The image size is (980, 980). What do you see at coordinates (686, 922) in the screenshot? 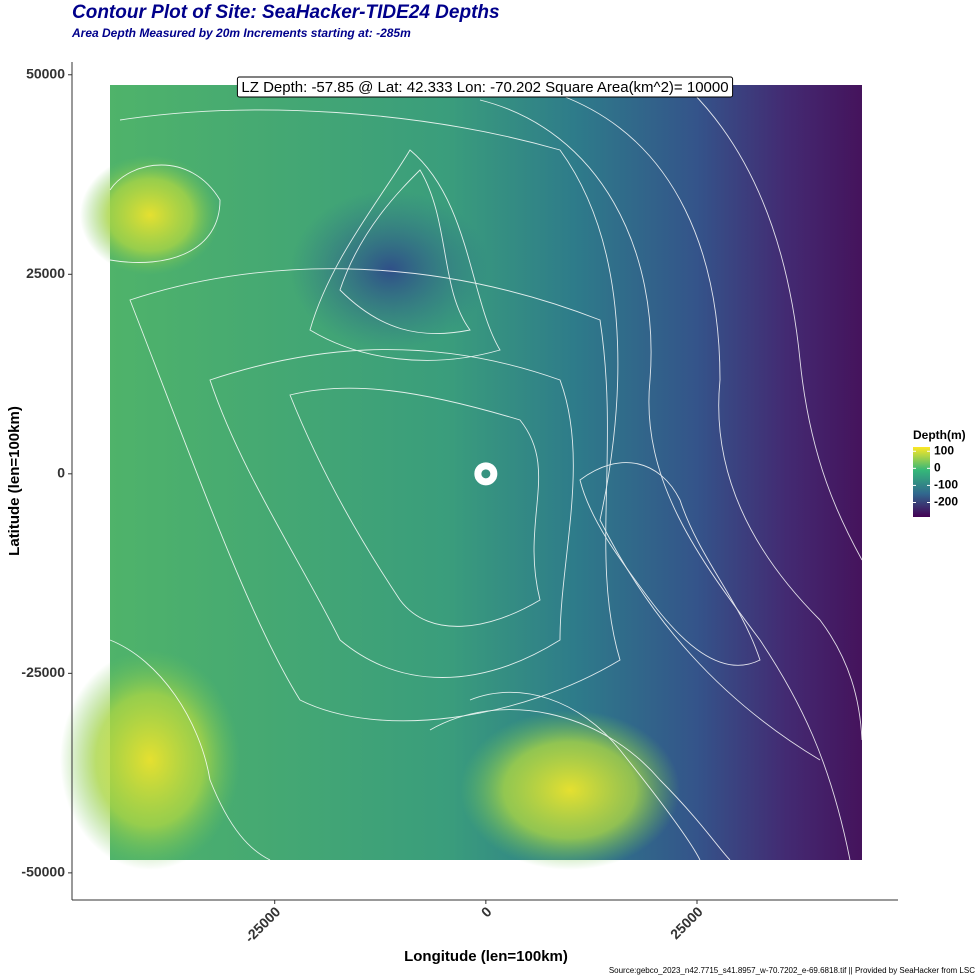
I see `x-tick-label: 25000` at bounding box center [686, 922].